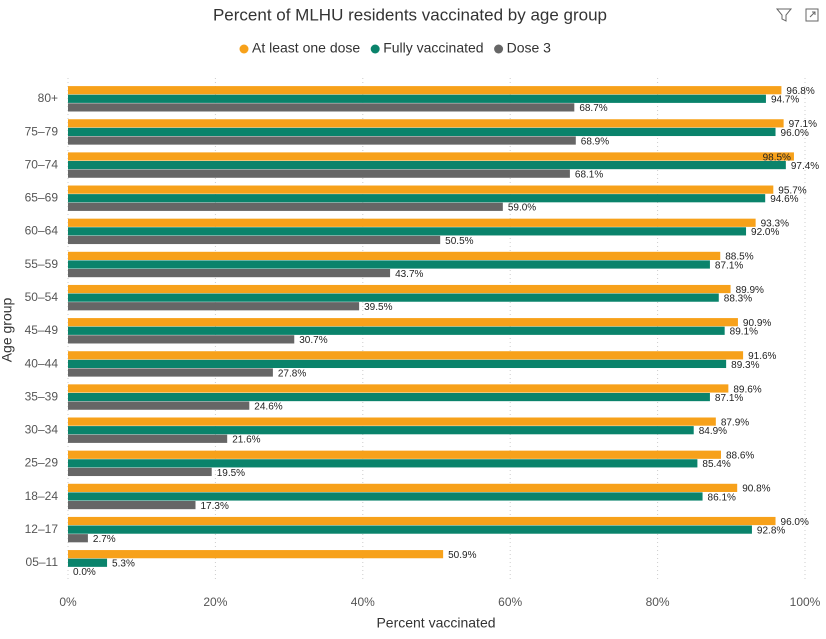 This screenshot has width=826, height=639. Describe the element at coordinates (529, 48) in the screenshot. I see `legend-label: Dose 3` at that location.